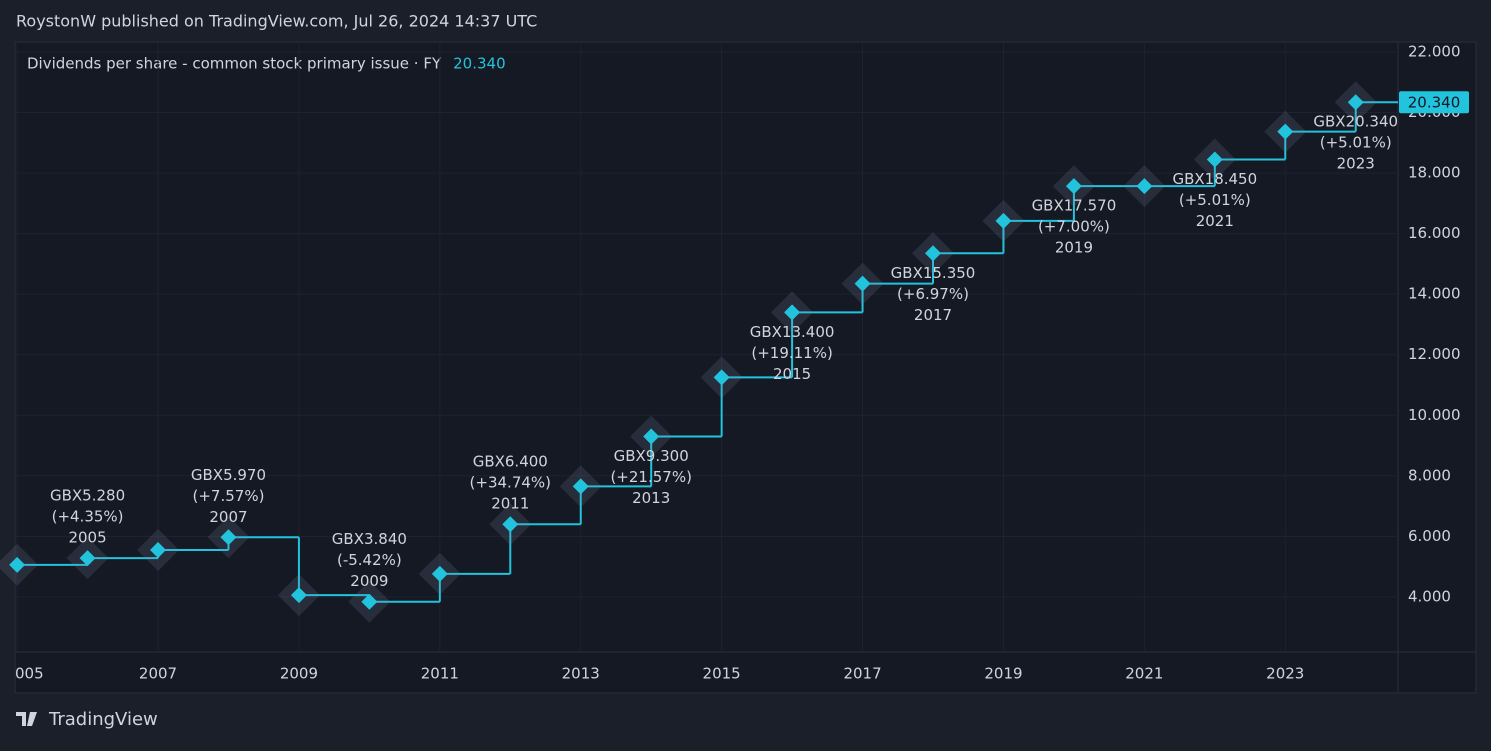 This screenshot has height=751, width=1491. What do you see at coordinates (1074, 227) in the screenshot?
I see `data-label: (+7.00%)` at bounding box center [1074, 227].